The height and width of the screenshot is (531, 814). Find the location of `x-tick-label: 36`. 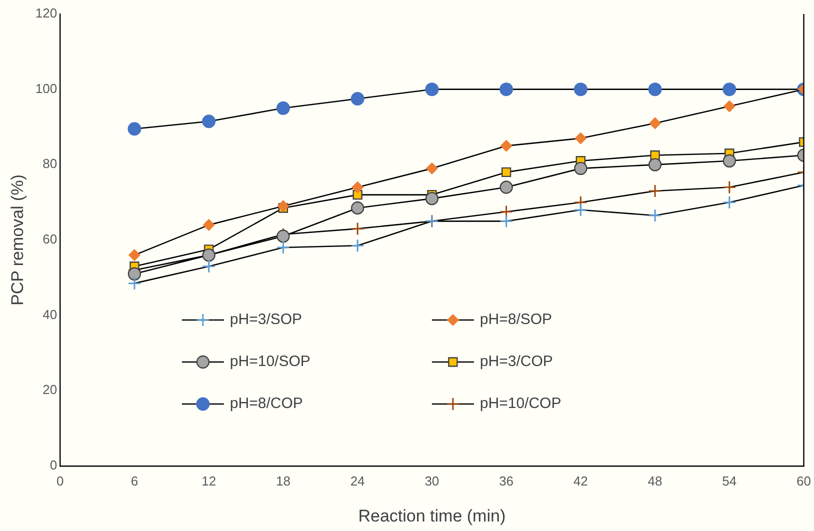

x-tick-label: 36 is located at coordinates (506, 480).